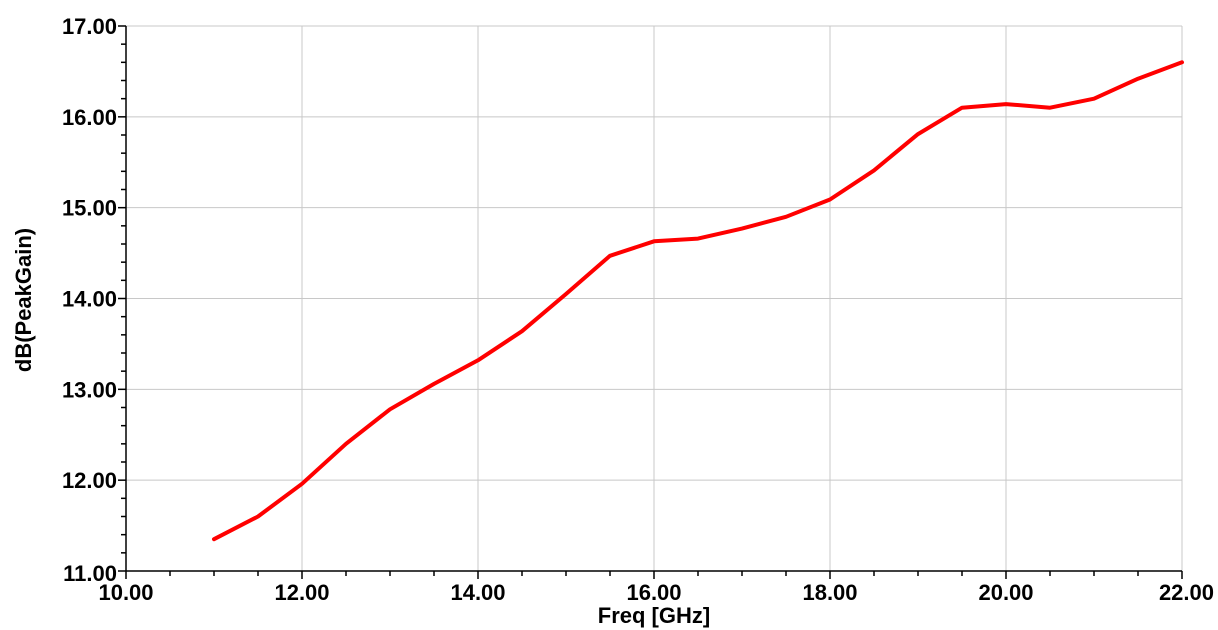 Image resolution: width=1218 pixels, height=630 pixels. Describe the element at coordinates (1186, 592) in the screenshot. I see `x-tick-label: 22.00` at that location.